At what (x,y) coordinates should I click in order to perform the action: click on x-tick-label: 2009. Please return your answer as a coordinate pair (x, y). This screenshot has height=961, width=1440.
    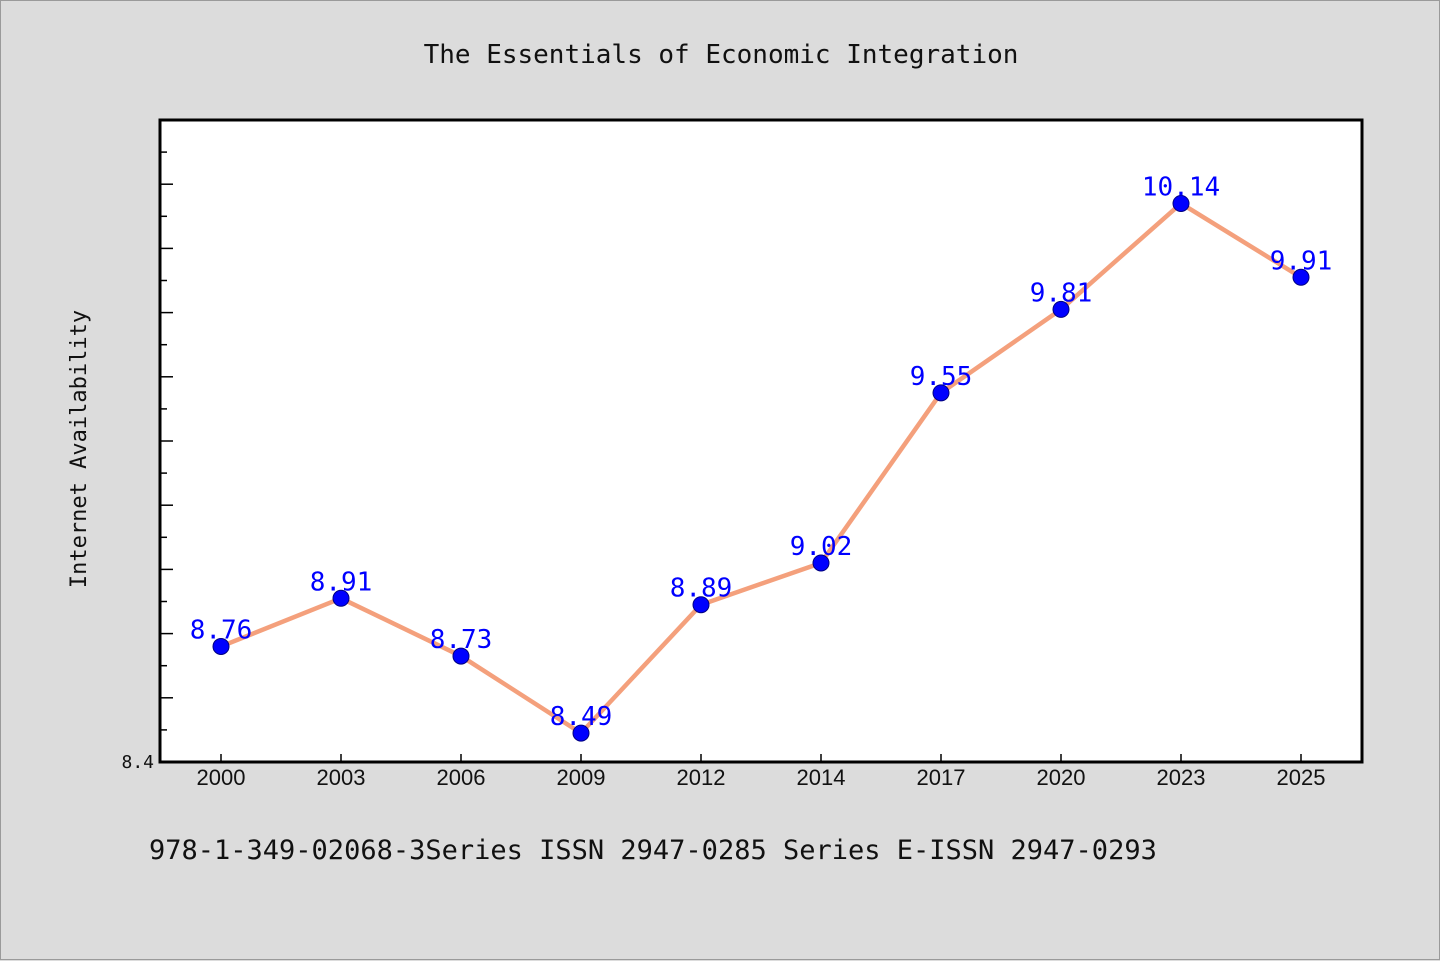
    Looking at the image, I should click on (581, 777).